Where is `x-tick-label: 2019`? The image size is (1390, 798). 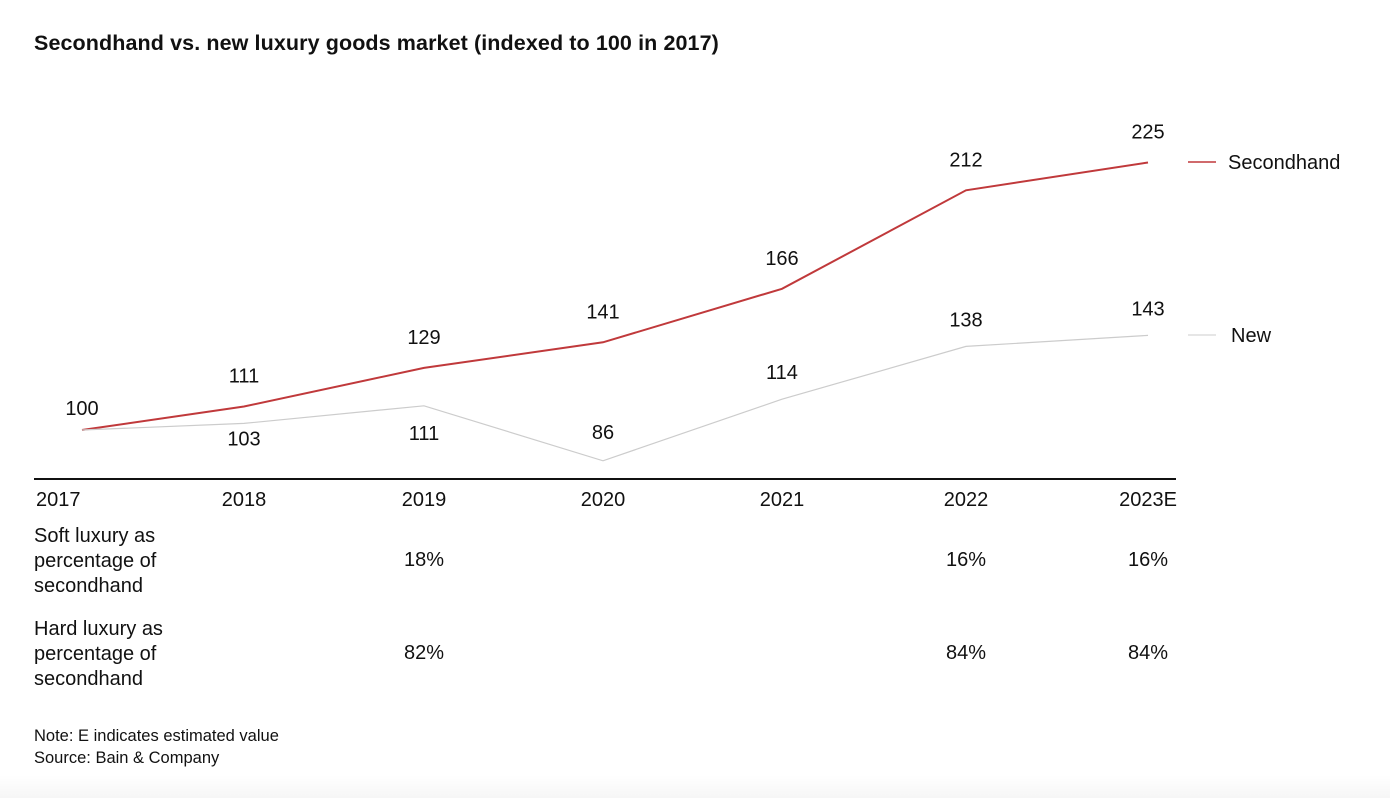
x-tick-label: 2019 is located at coordinates (424, 500).